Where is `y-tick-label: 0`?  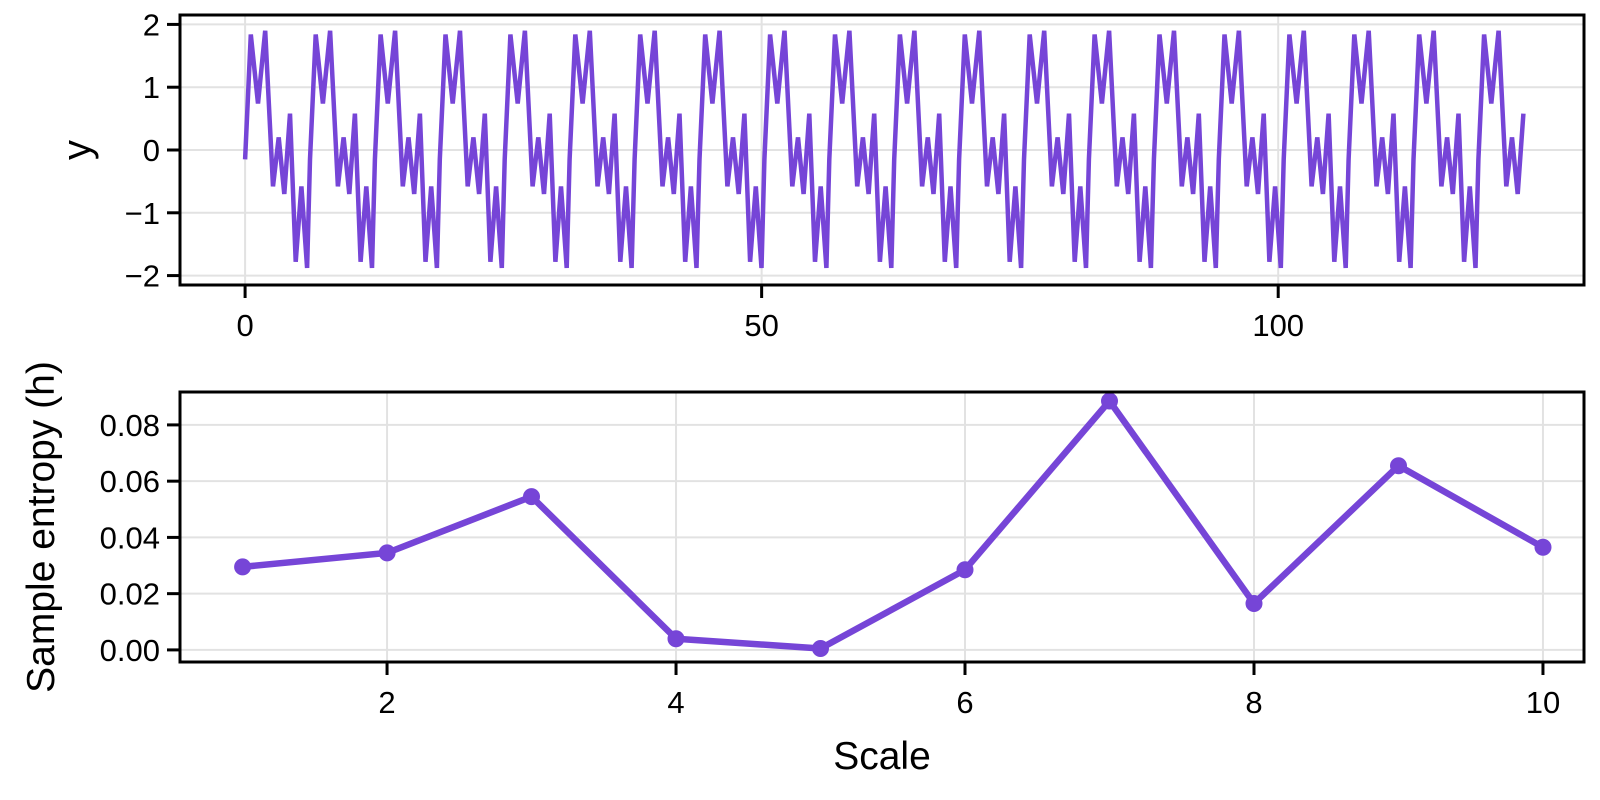 y-tick-label: 0 is located at coordinates (151, 150).